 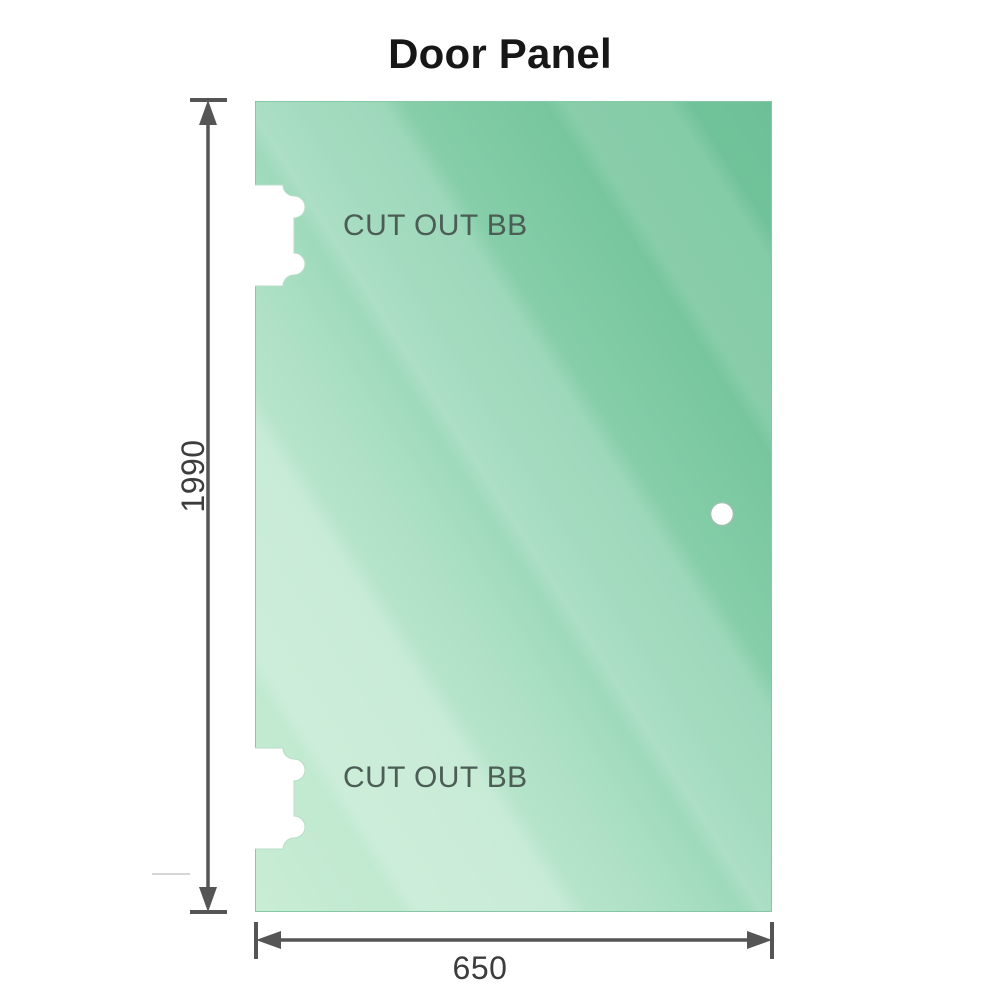 I want to click on arrow-right, so click(x=759, y=940).